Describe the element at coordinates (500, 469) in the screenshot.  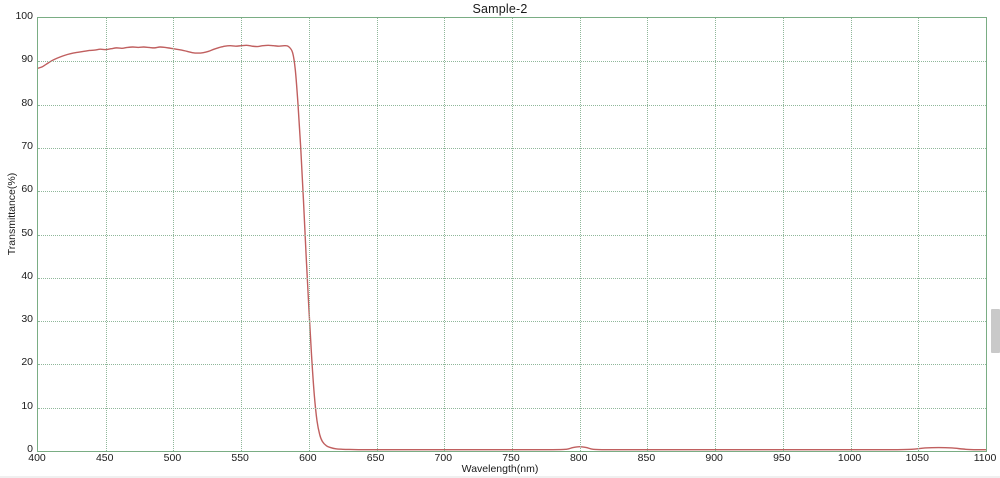
I see `x-axis-title: Wavelength(nm)` at that location.